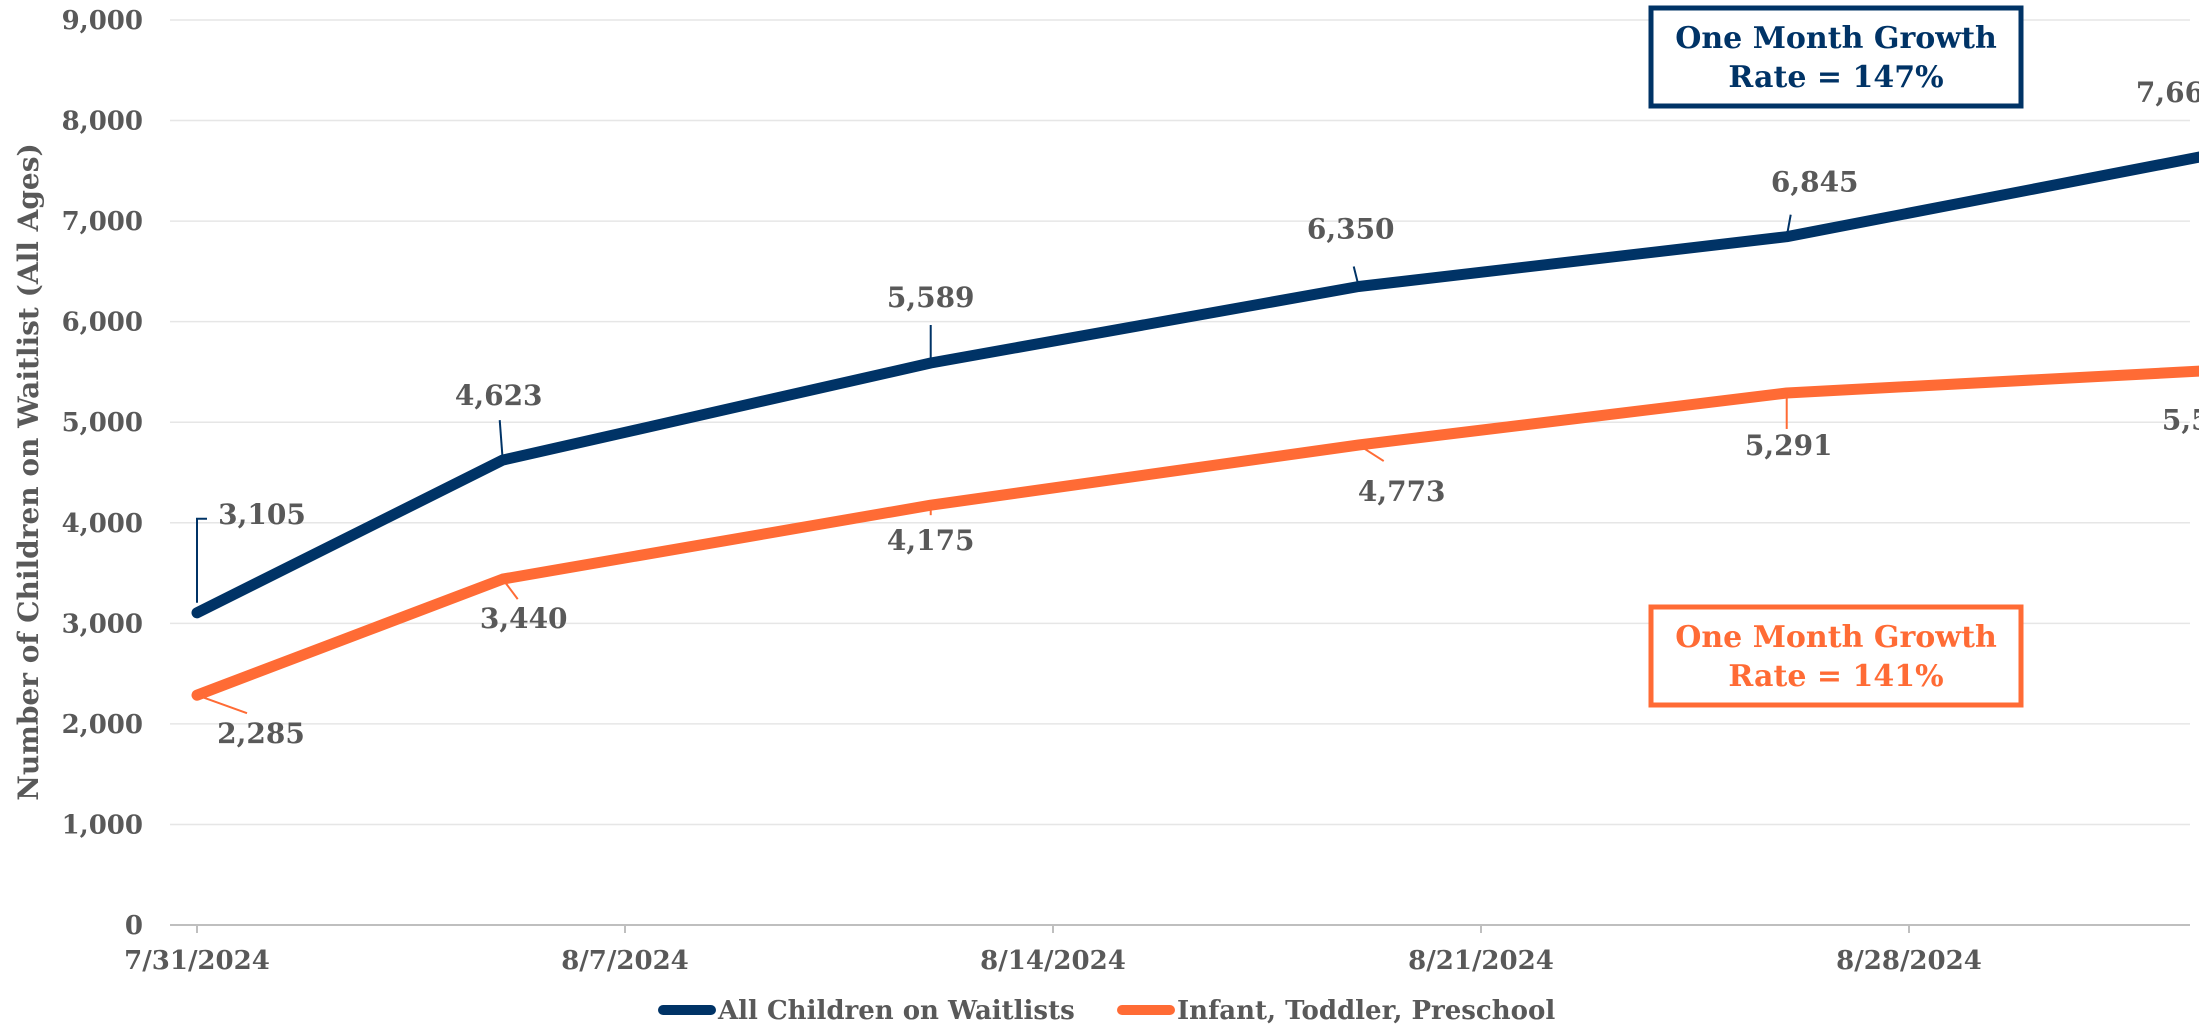  Describe the element at coordinates (1789, 445) in the screenshot. I see `data-label: 5,291` at that location.